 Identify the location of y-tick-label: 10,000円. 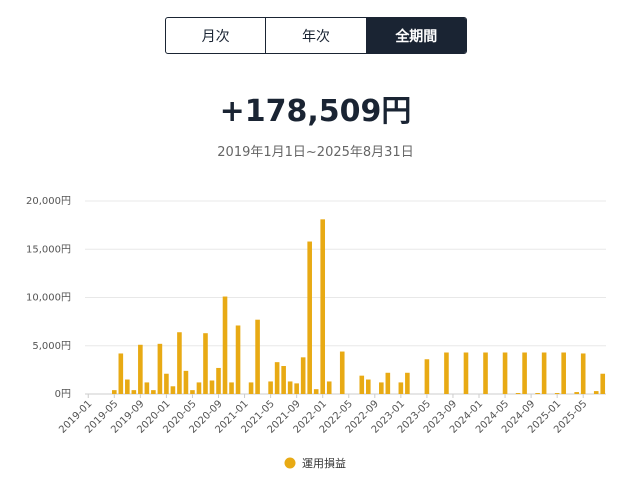
(48, 298).